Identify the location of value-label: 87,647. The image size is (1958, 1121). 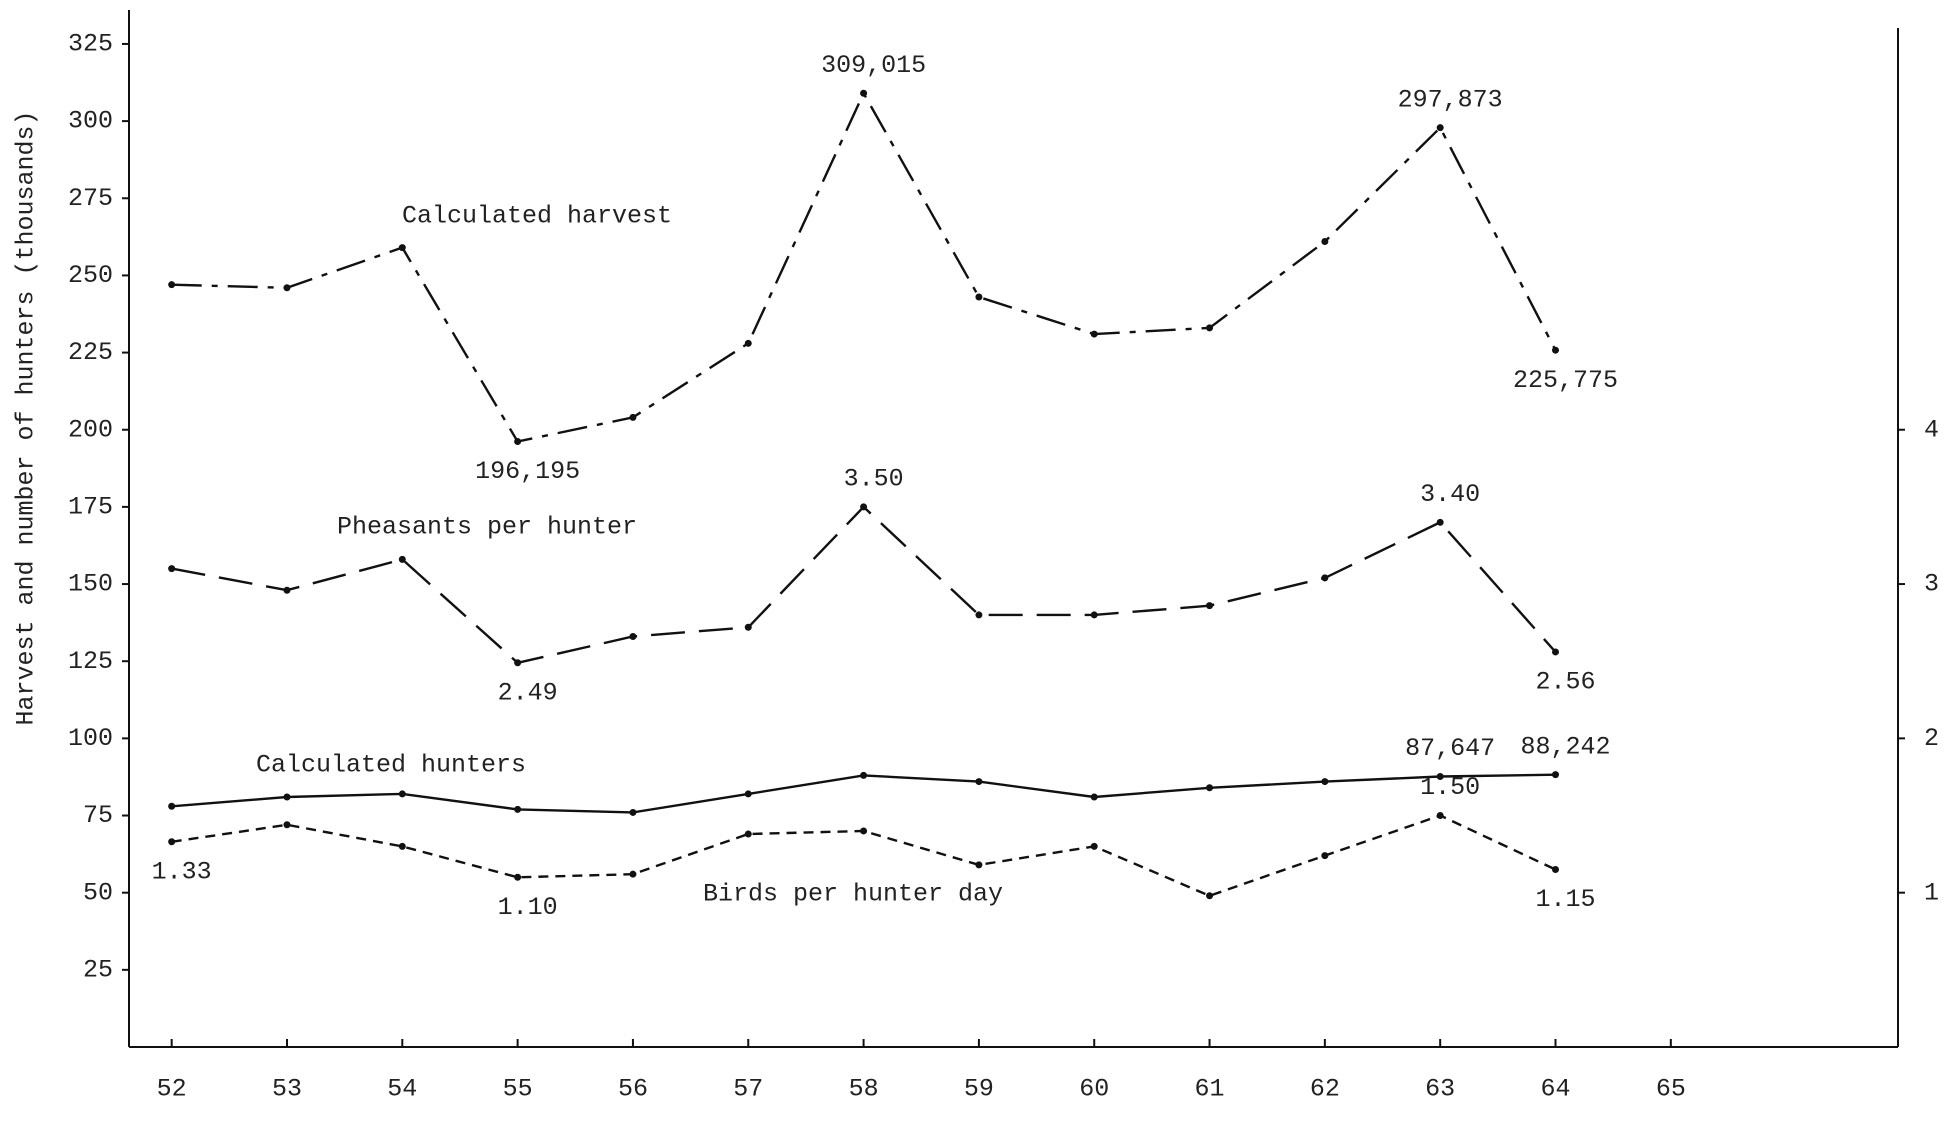
(1450, 748).